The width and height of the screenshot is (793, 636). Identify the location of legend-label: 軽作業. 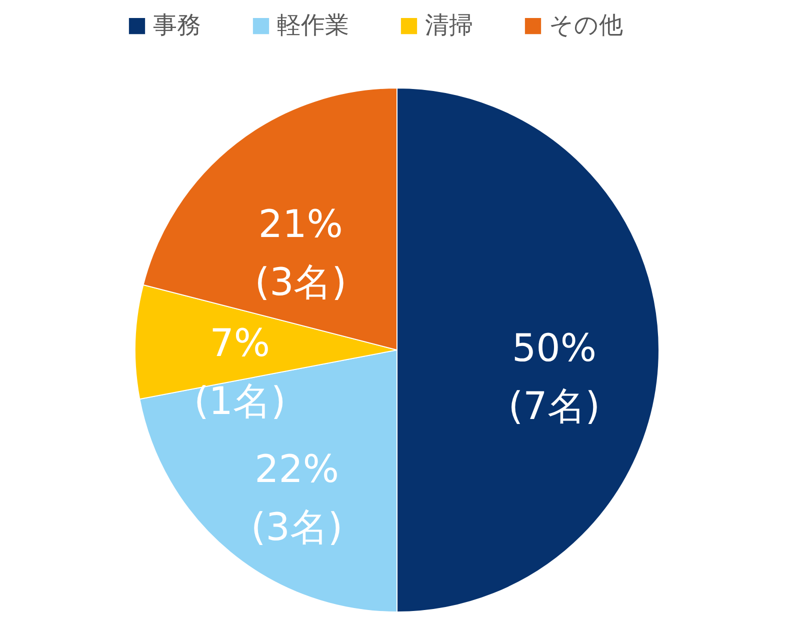
(313, 25).